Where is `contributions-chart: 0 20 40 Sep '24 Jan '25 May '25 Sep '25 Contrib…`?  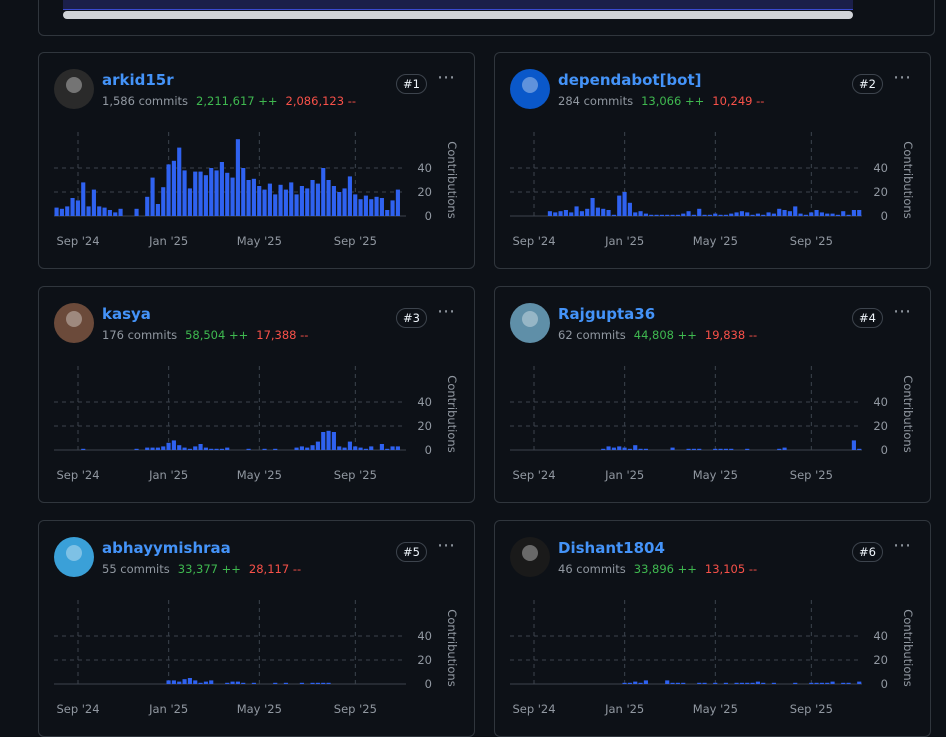
contributions-chart: 0 20 40 Sep '24 Jan '25 May '25 Sep '25 Contrib… is located at coordinates (256, 190).